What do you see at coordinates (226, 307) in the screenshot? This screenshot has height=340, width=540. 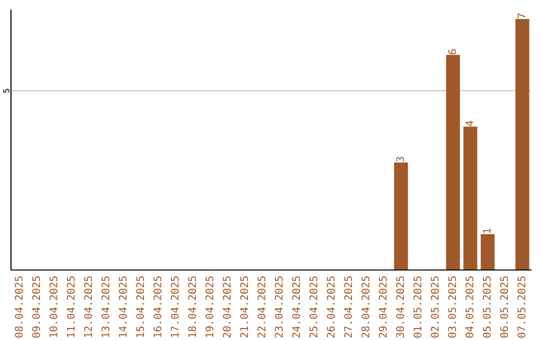 I see `x-tick-label: 20.04.2025` at bounding box center [226, 307].